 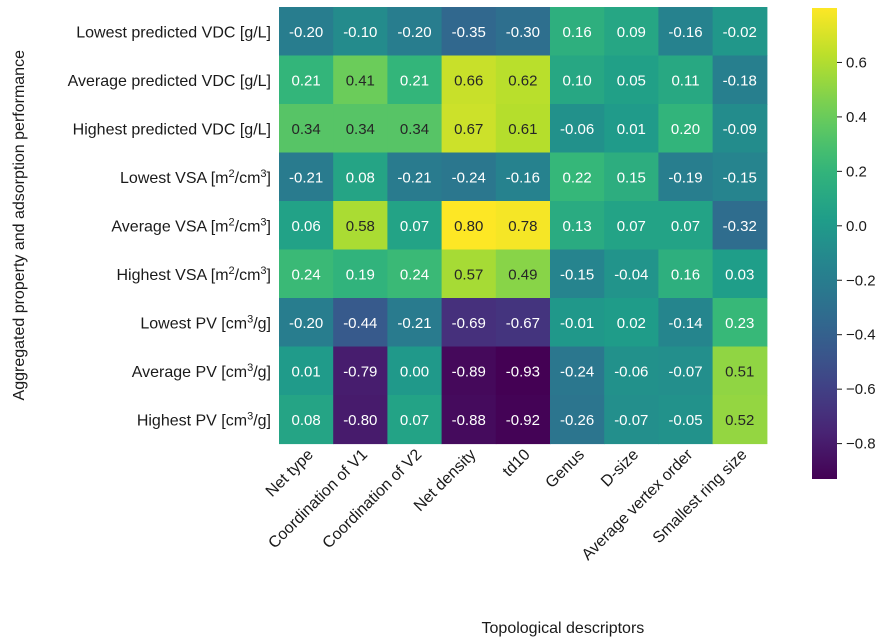 I want to click on cell-value-label: 0.57, so click(x=468, y=274).